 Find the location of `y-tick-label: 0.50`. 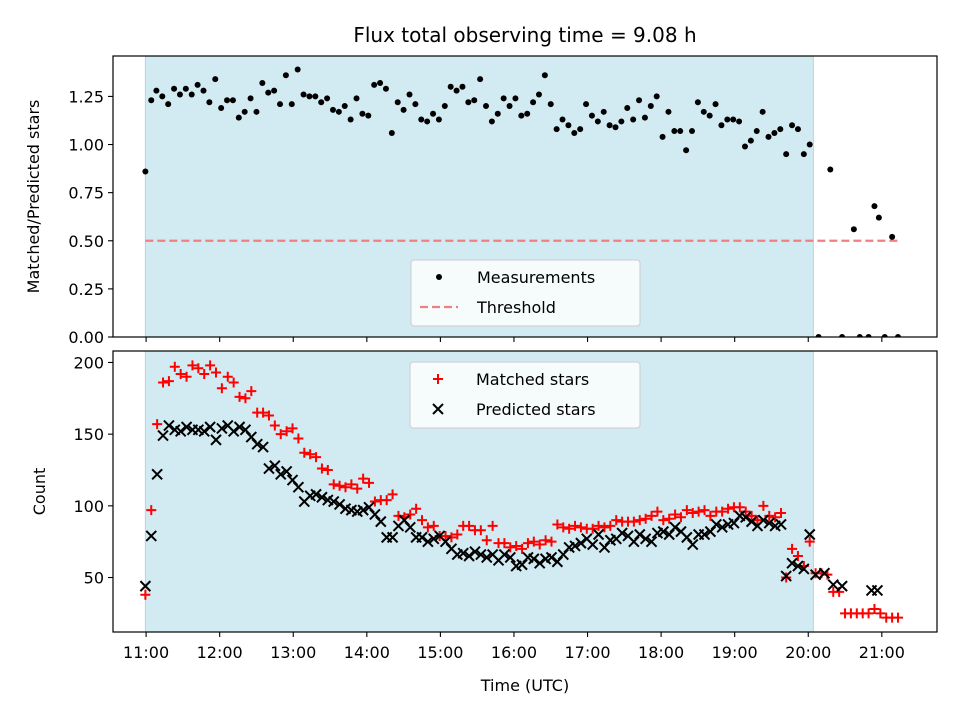

y-tick-label: 0.50 is located at coordinates (86, 241).